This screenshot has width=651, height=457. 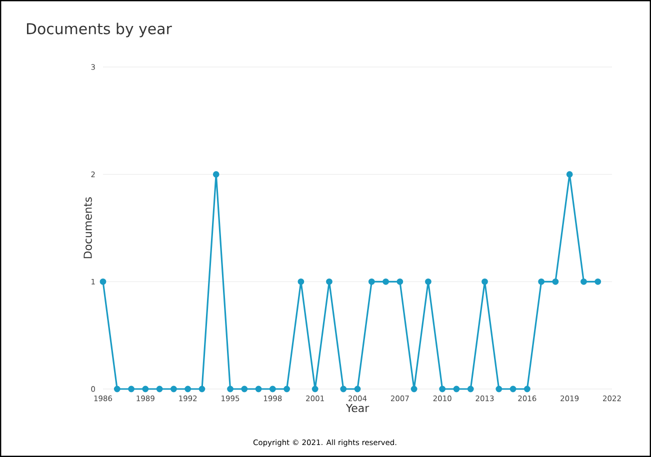 I want to click on chart-title: Documents by year, so click(x=99, y=30).